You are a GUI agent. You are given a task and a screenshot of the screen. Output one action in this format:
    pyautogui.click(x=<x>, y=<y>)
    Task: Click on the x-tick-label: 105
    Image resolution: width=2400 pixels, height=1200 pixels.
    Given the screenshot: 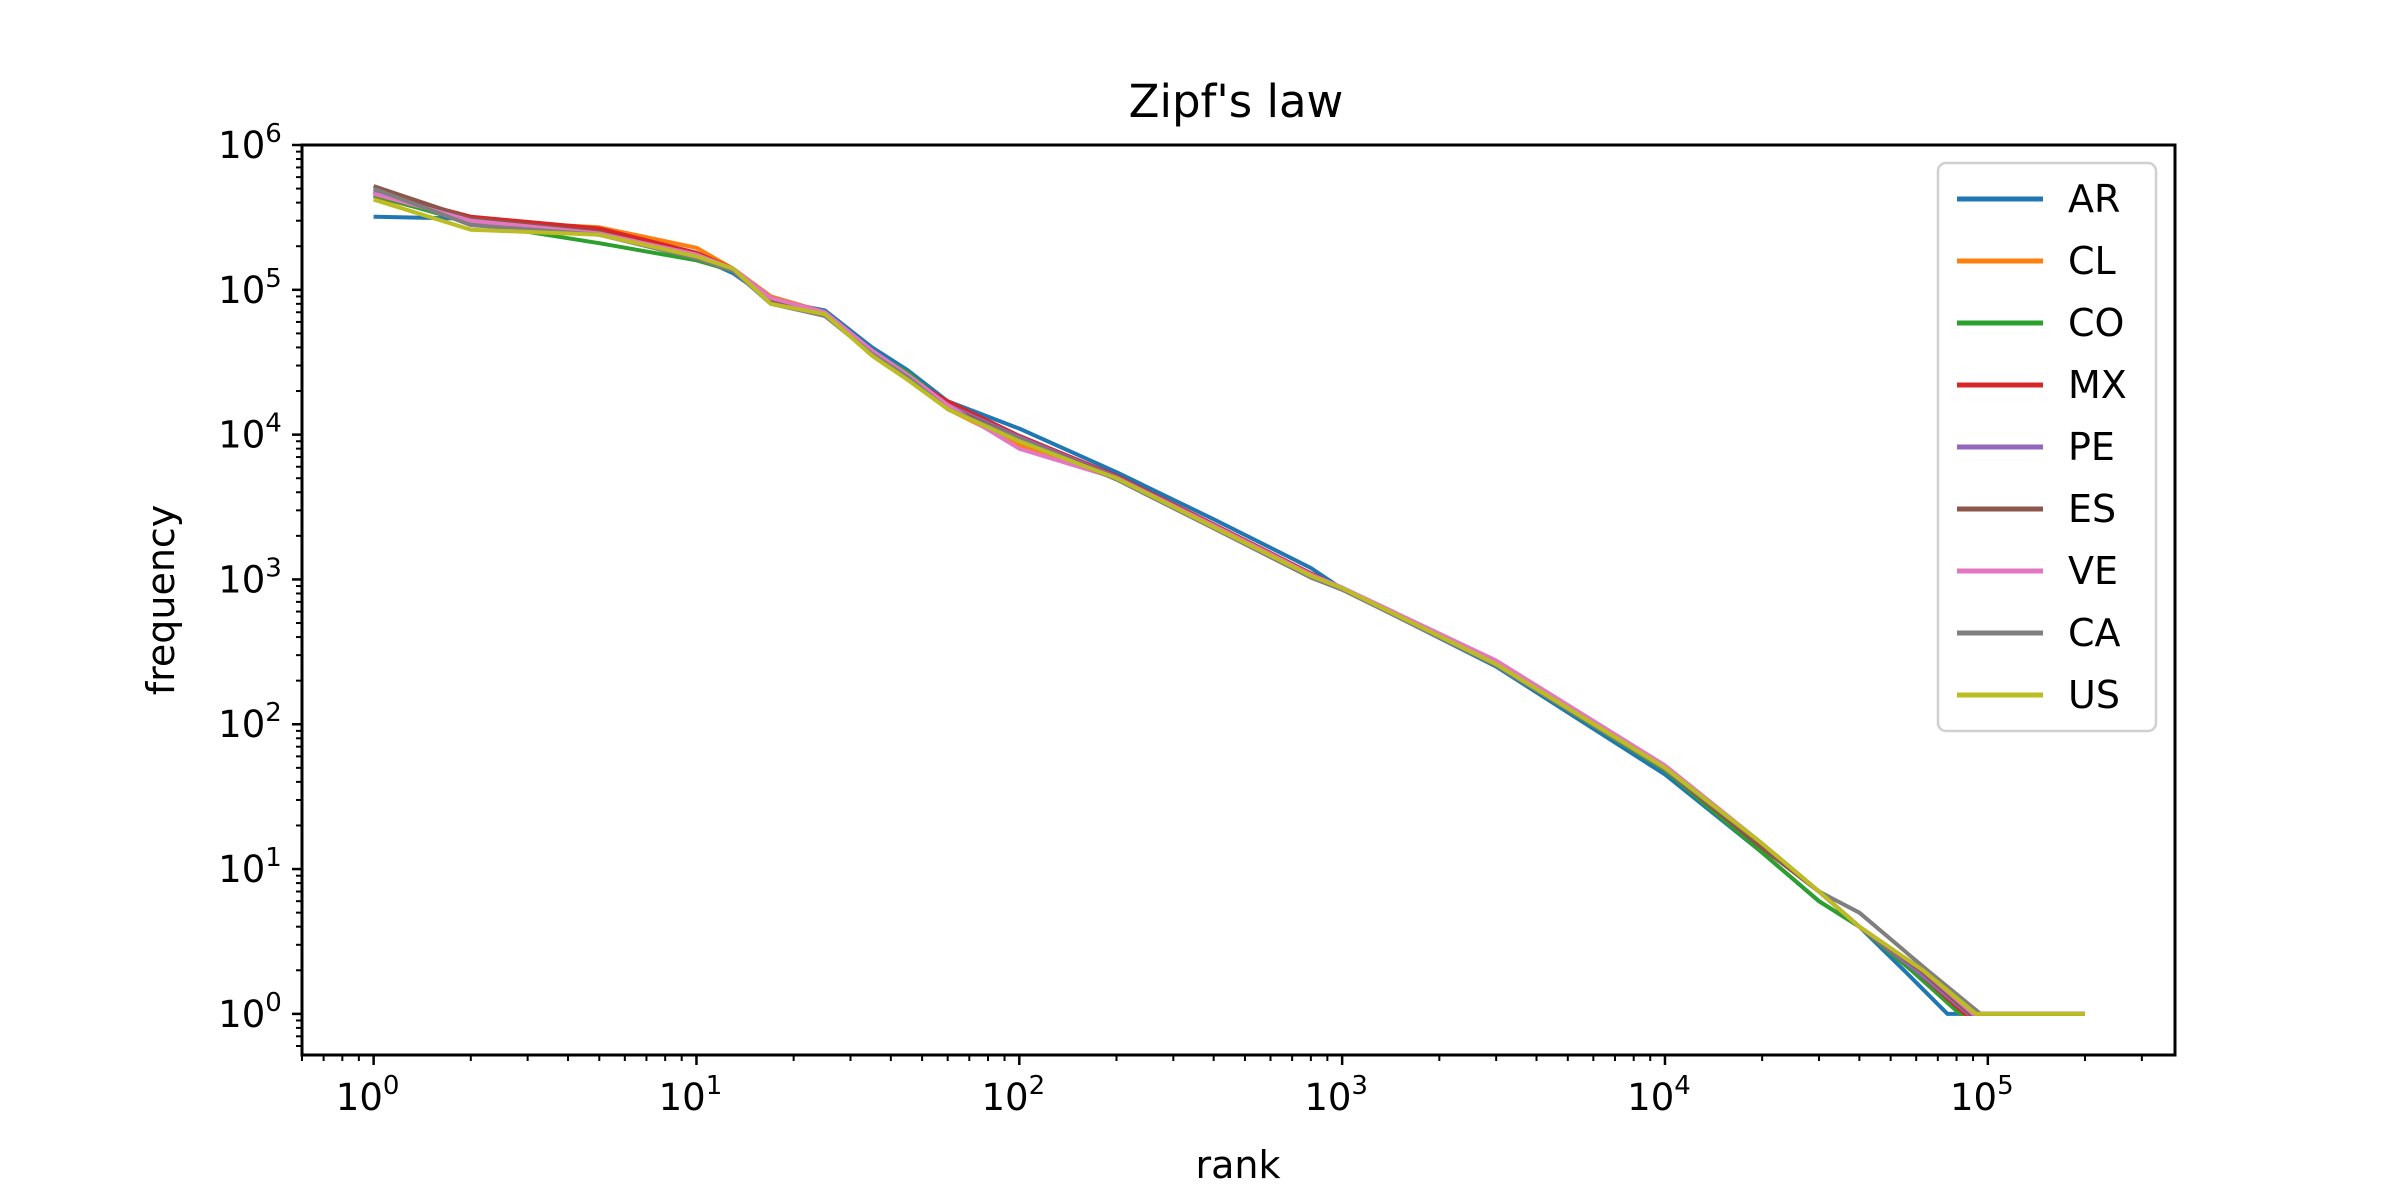 What is the action you would take?
    pyautogui.click(x=1982, y=1095)
    